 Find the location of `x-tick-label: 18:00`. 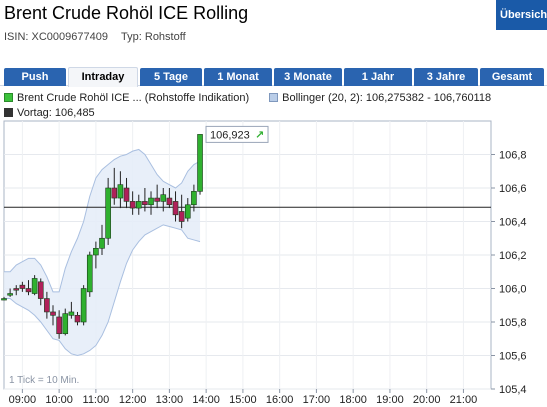

x-tick-label: 18:00 is located at coordinates (353, 400).